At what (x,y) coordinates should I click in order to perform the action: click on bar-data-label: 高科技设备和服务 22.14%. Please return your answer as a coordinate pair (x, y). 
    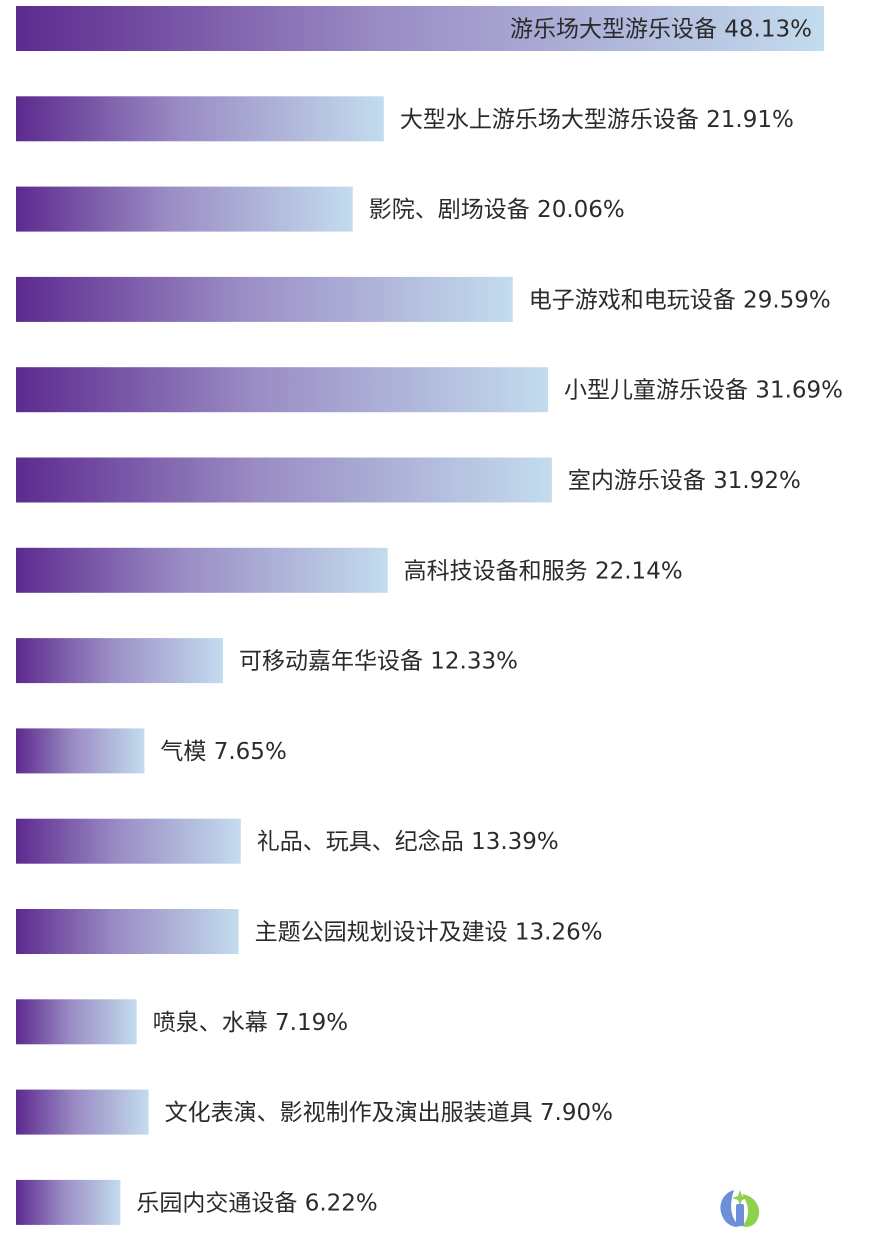
    Looking at the image, I should click on (543, 571).